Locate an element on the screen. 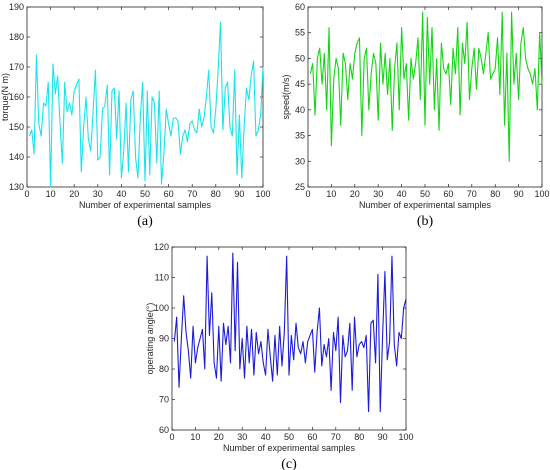 Image resolution: width=550 pixels, height=470 pixels. chart-1-xtick-label: 60 is located at coordinates (169, 194).